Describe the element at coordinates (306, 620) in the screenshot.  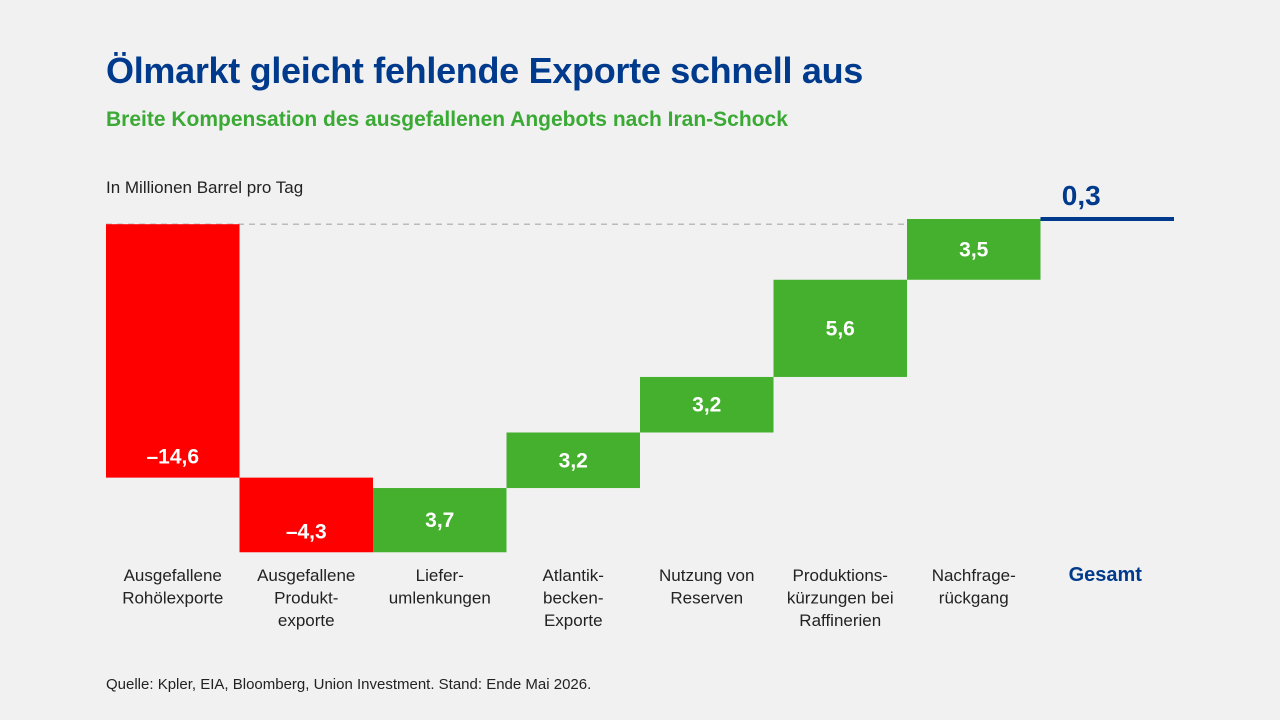
I see `category-label-line: exporte` at that location.